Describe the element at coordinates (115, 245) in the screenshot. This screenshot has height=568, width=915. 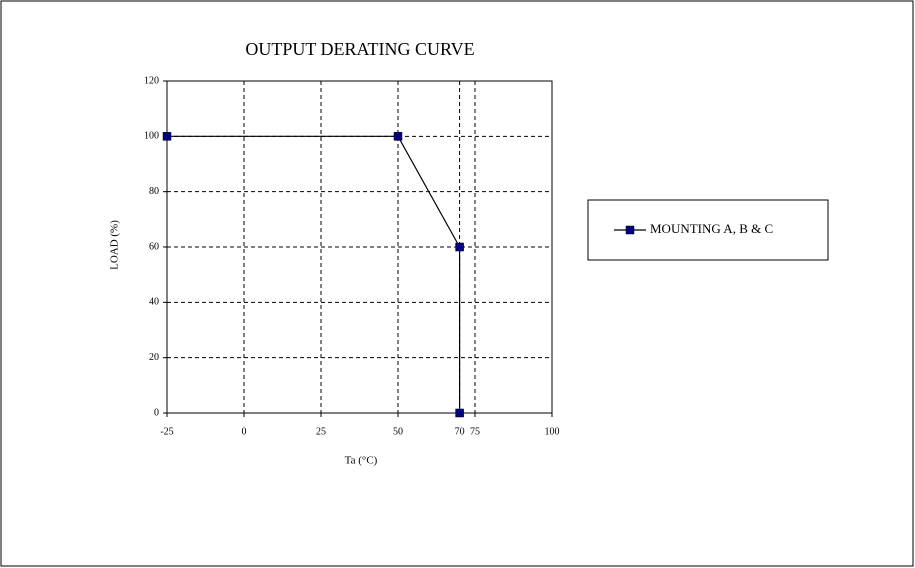
I see `y-axis-label: LOAD (%)` at that location.